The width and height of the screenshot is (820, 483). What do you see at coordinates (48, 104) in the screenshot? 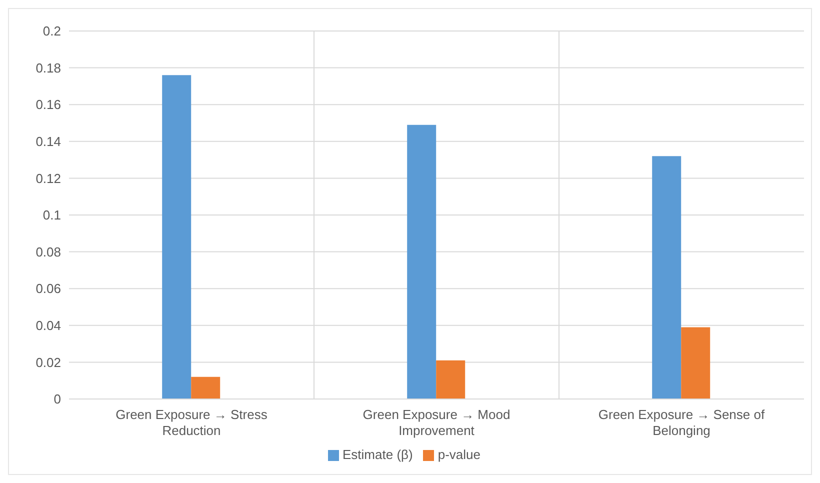
I see `y-tick-label: 0.16` at bounding box center [48, 104].